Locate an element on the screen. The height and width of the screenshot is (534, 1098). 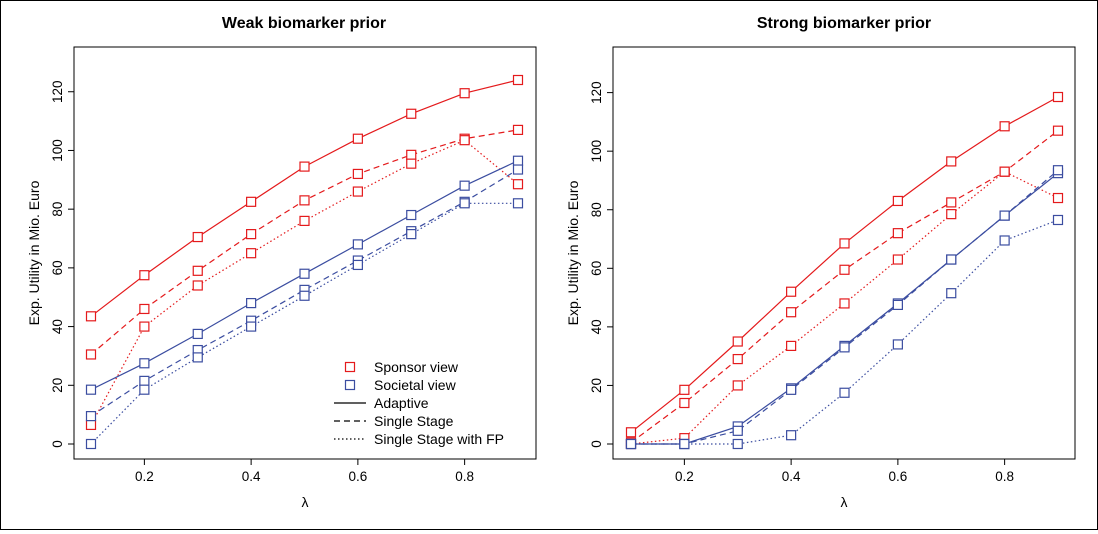
panel-left-legend-label: Sponsor view is located at coordinates (416, 367).